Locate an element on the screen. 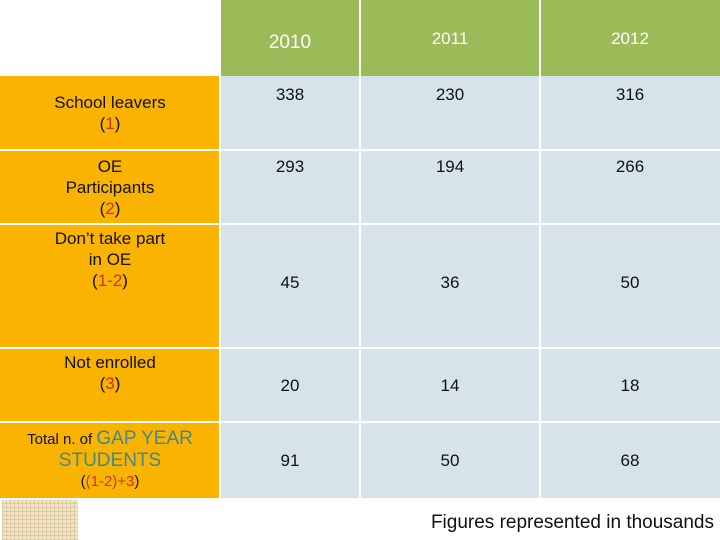 The width and height of the screenshot is (720, 540). cell-value: 14 is located at coordinates (450, 385).